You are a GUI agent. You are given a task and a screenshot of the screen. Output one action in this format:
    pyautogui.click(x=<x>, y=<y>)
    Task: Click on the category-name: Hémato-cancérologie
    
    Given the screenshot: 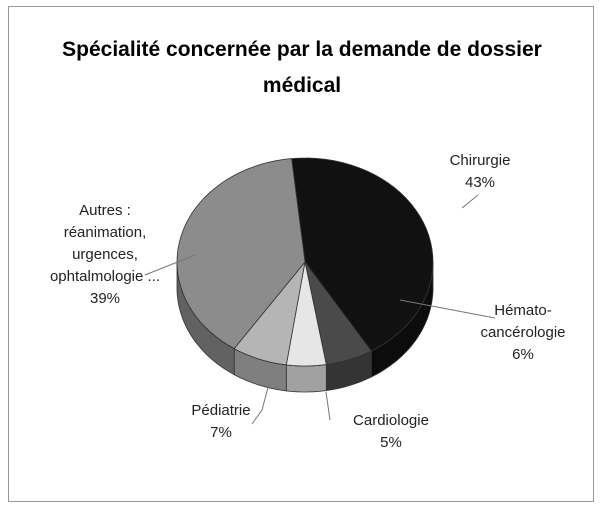 What is the action you would take?
    pyautogui.click(x=523, y=321)
    